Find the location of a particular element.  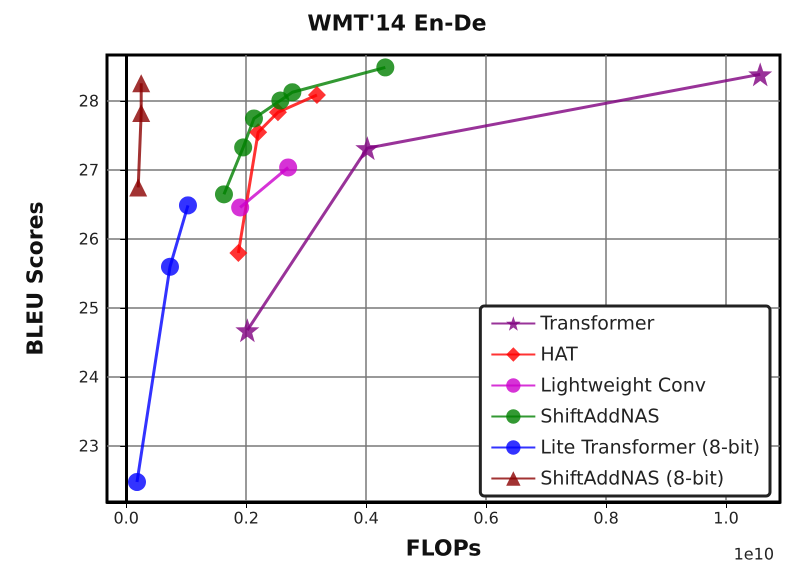

legend-label: ShiftAddNAS is located at coordinates (600, 417).